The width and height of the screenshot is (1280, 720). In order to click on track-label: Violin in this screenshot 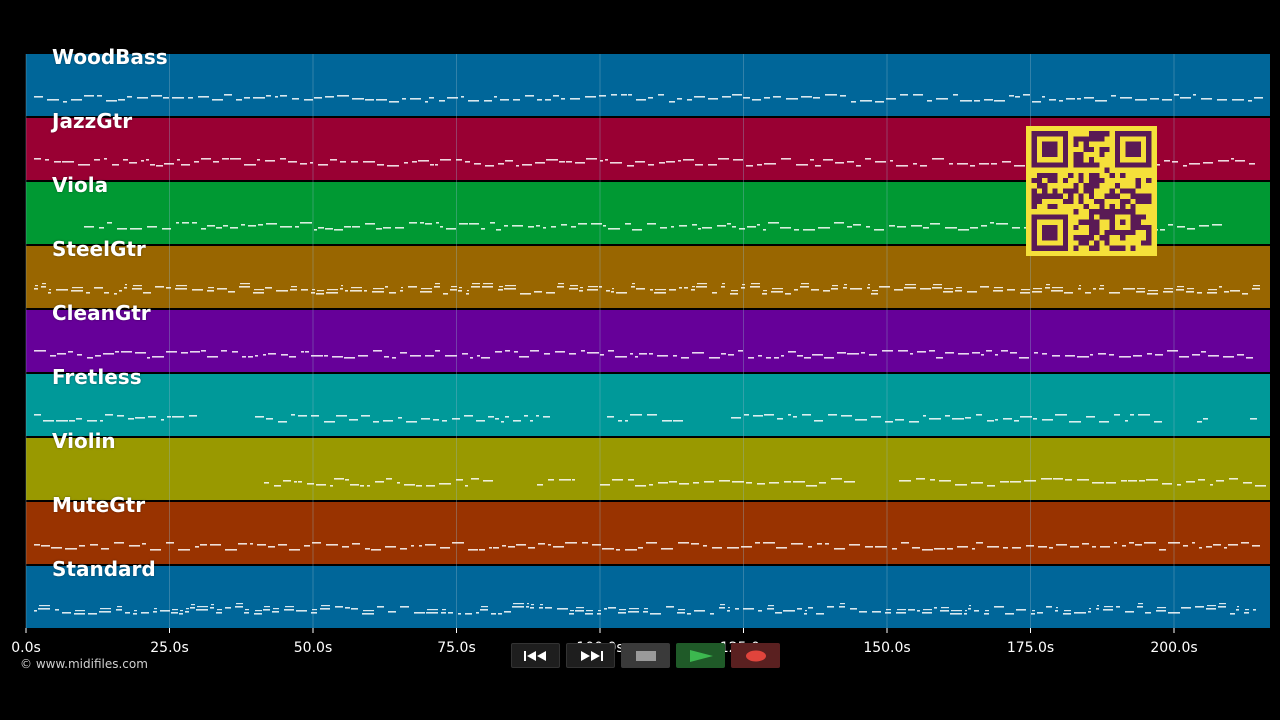, I will do `click(84, 441)`.